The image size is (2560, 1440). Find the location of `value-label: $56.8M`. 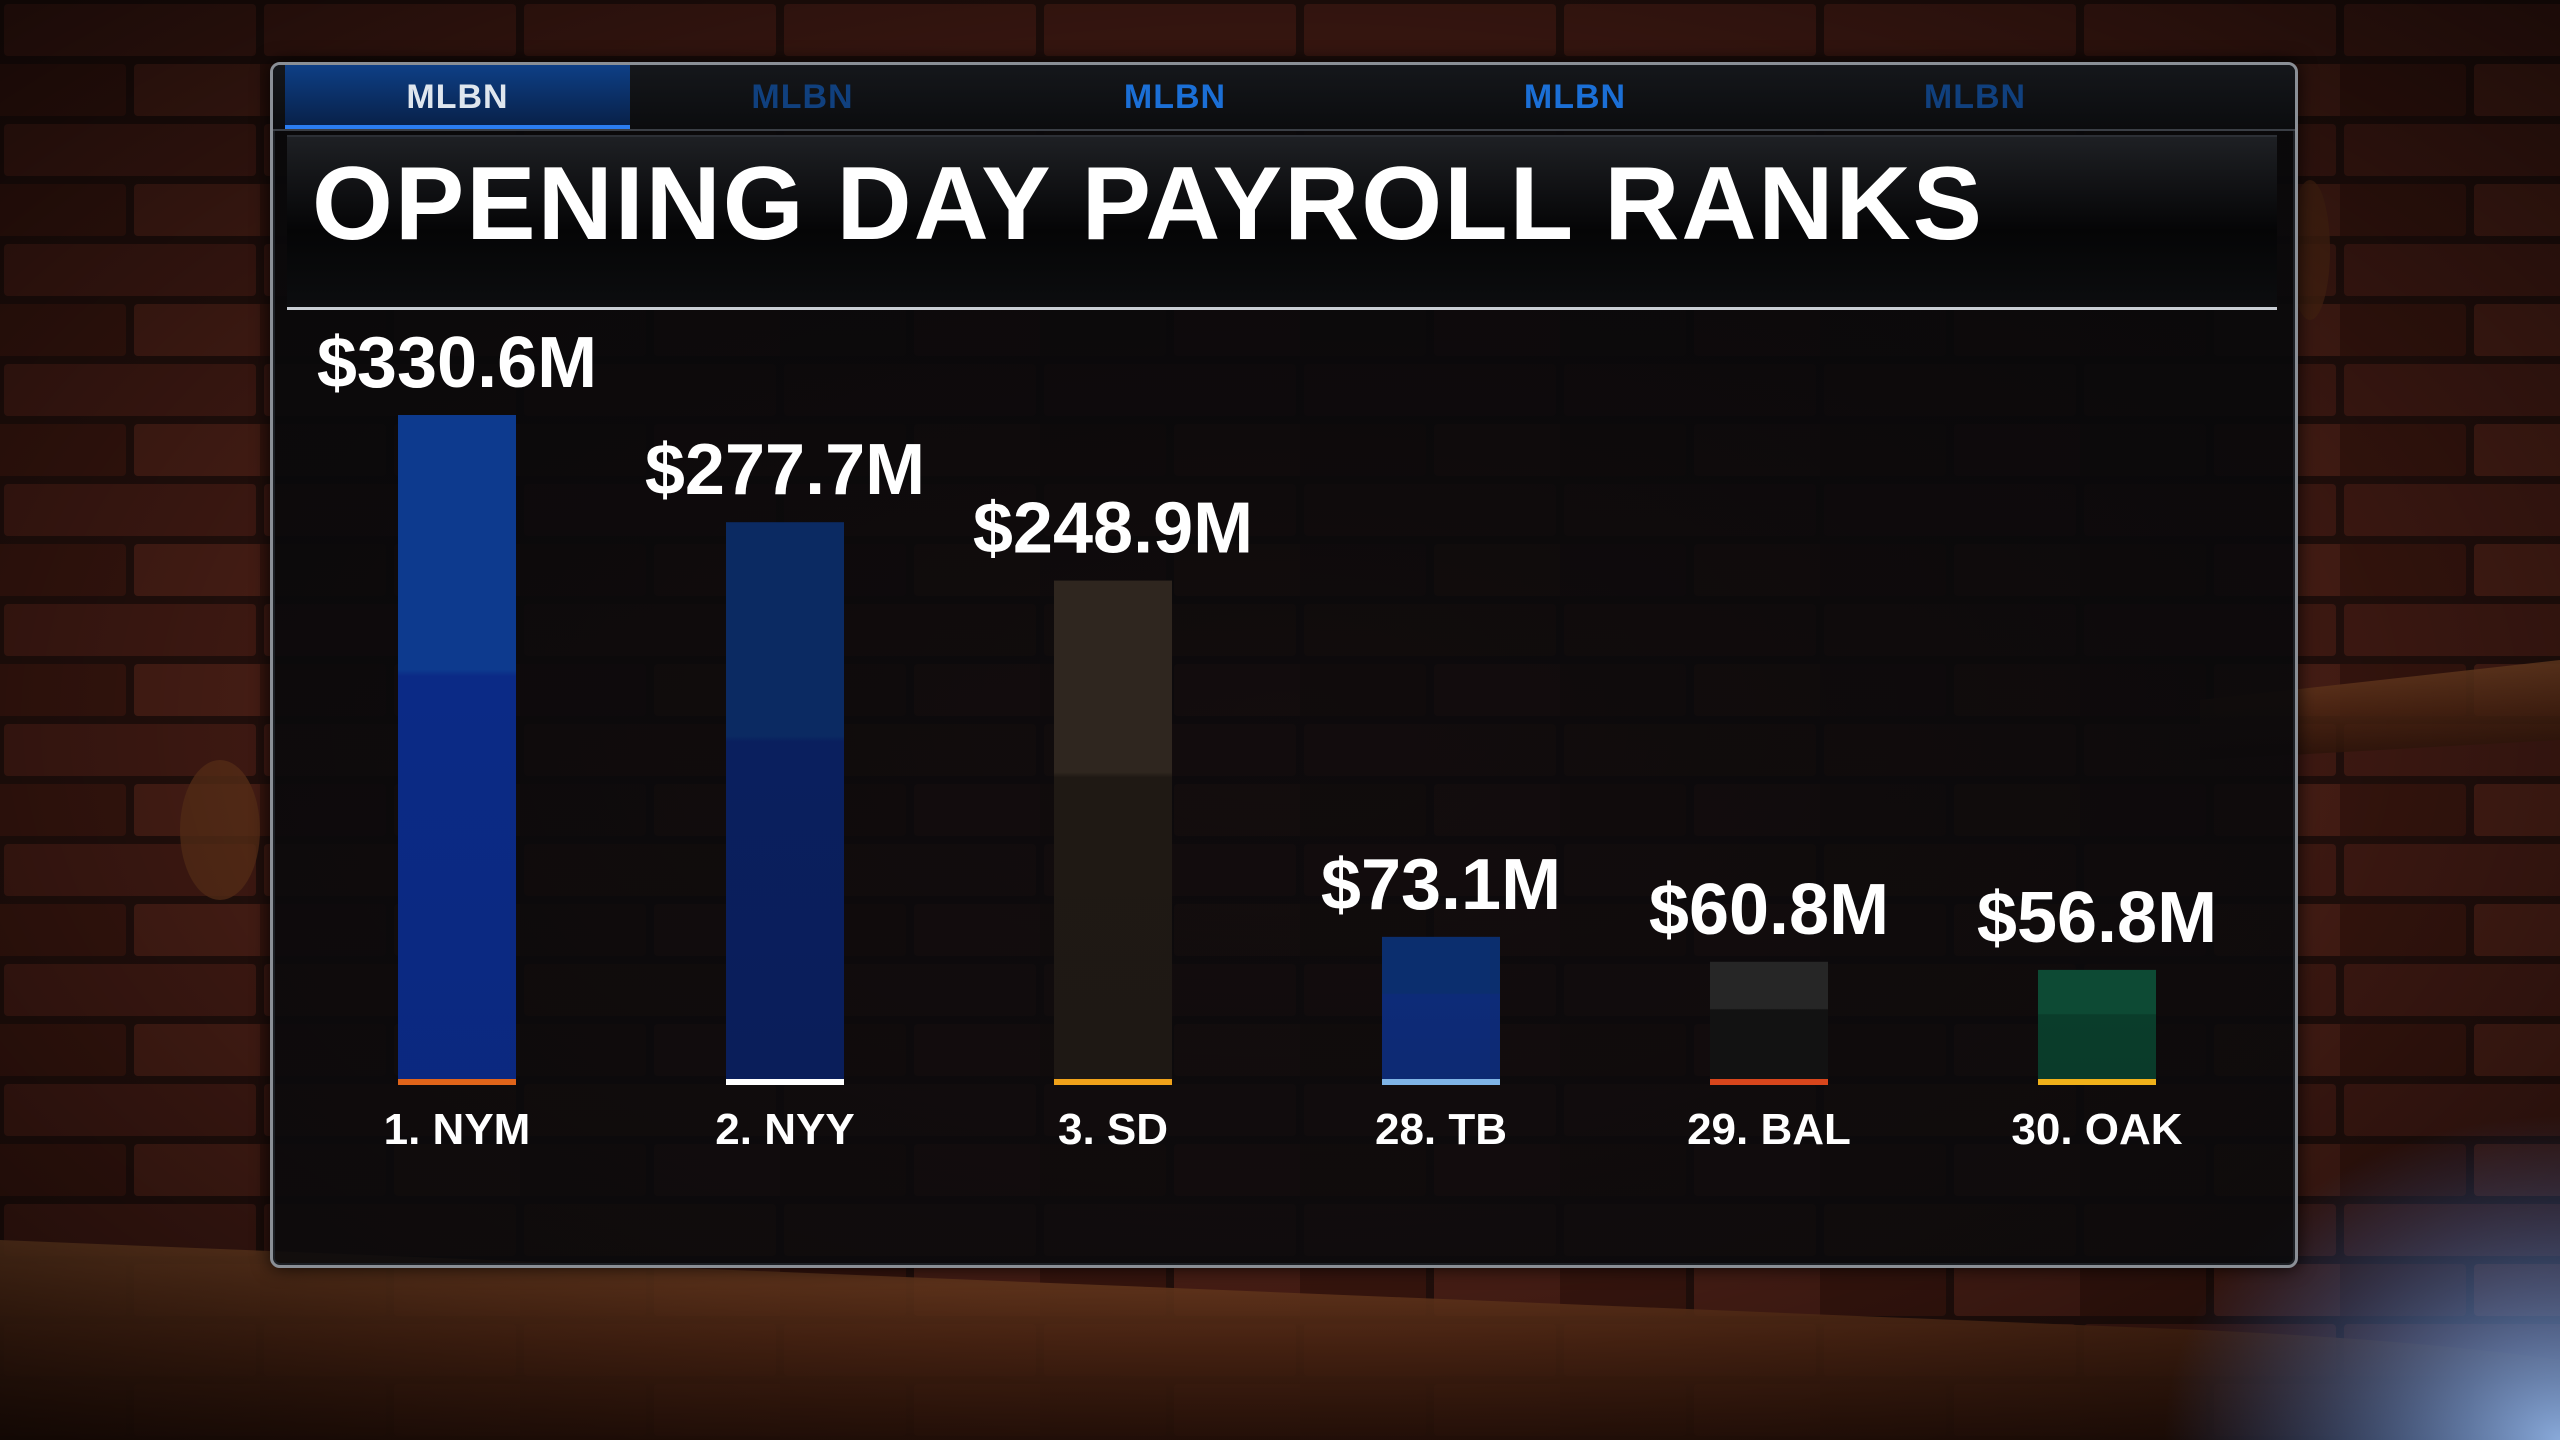

value-label: $56.8M is located at coordinates (2097, 918).